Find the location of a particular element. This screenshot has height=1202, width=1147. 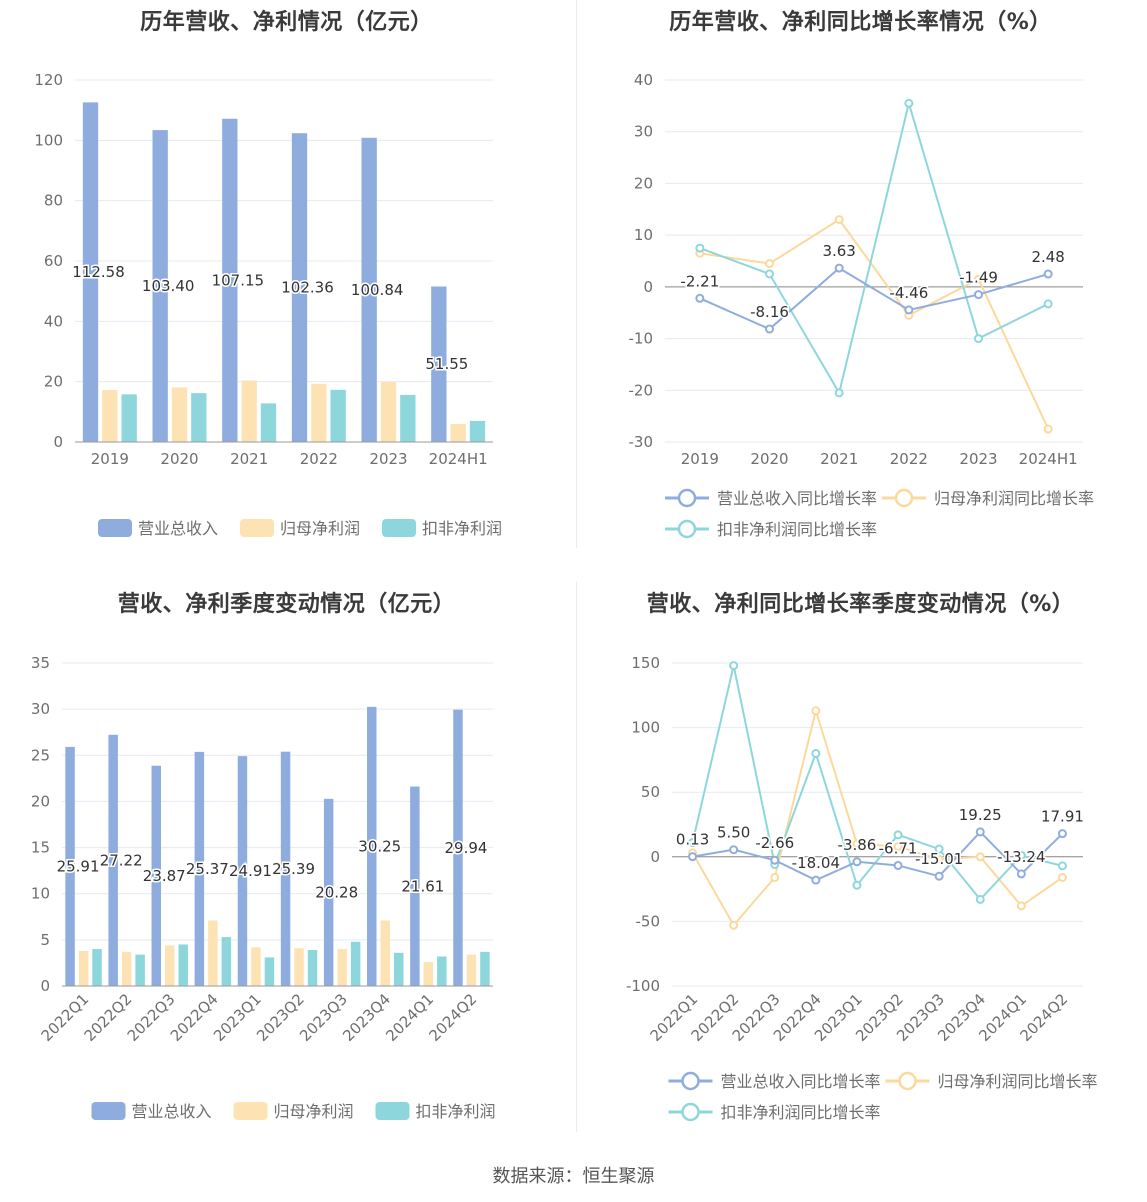

legend-label: 归母净利润同比增长率 is located at coordinates (1018, 1081).